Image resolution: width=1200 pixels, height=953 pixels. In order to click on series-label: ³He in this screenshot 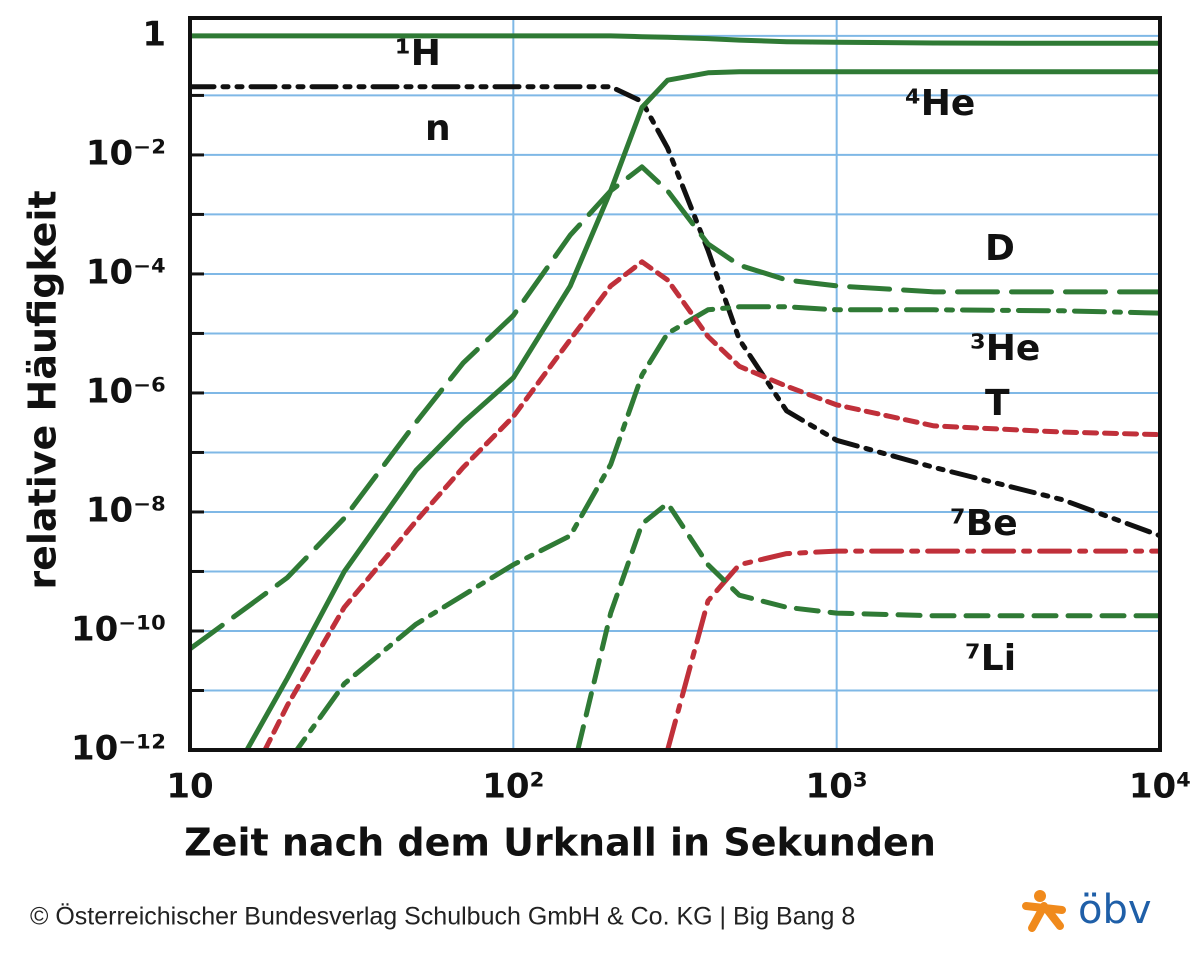, I will do `click(1005, 348)`.